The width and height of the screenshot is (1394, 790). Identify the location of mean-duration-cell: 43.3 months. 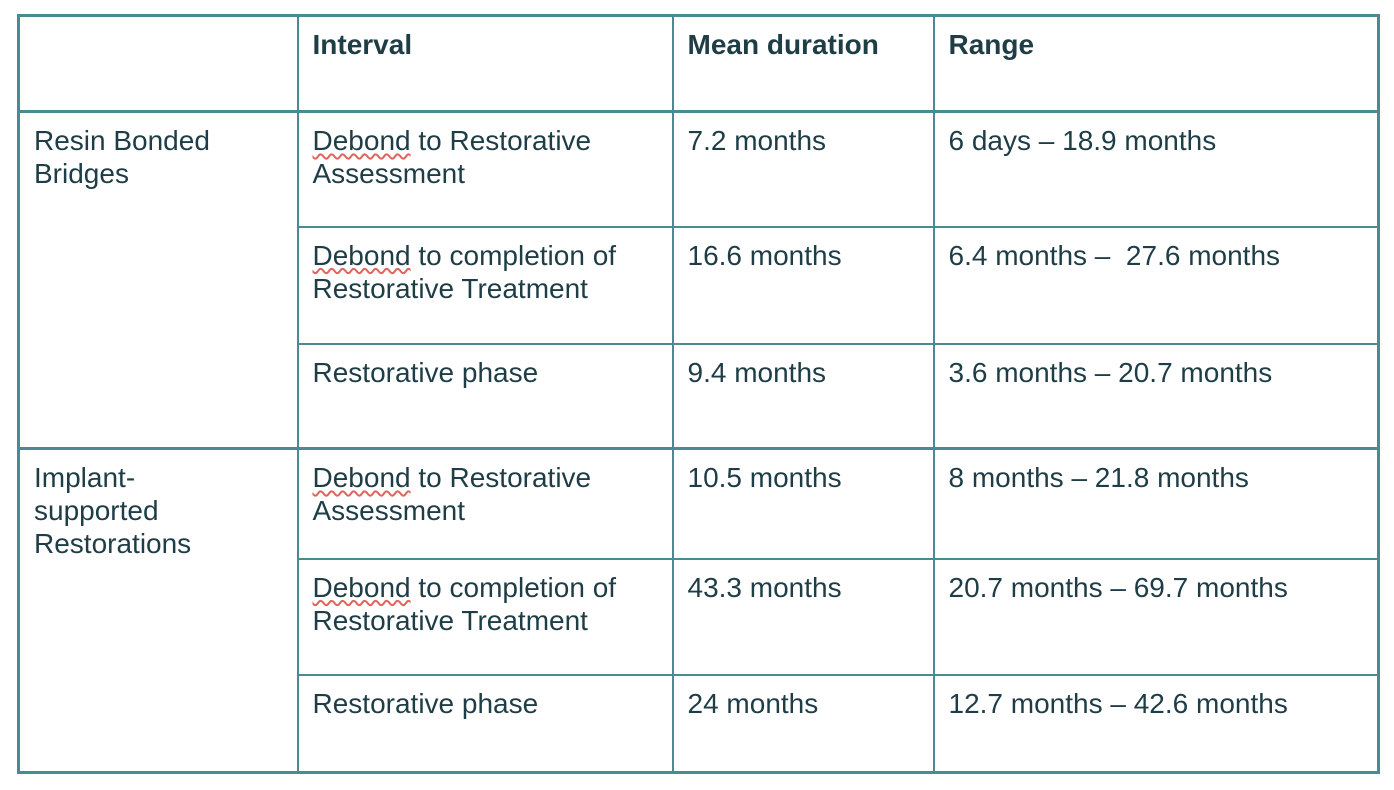
(803, 616).